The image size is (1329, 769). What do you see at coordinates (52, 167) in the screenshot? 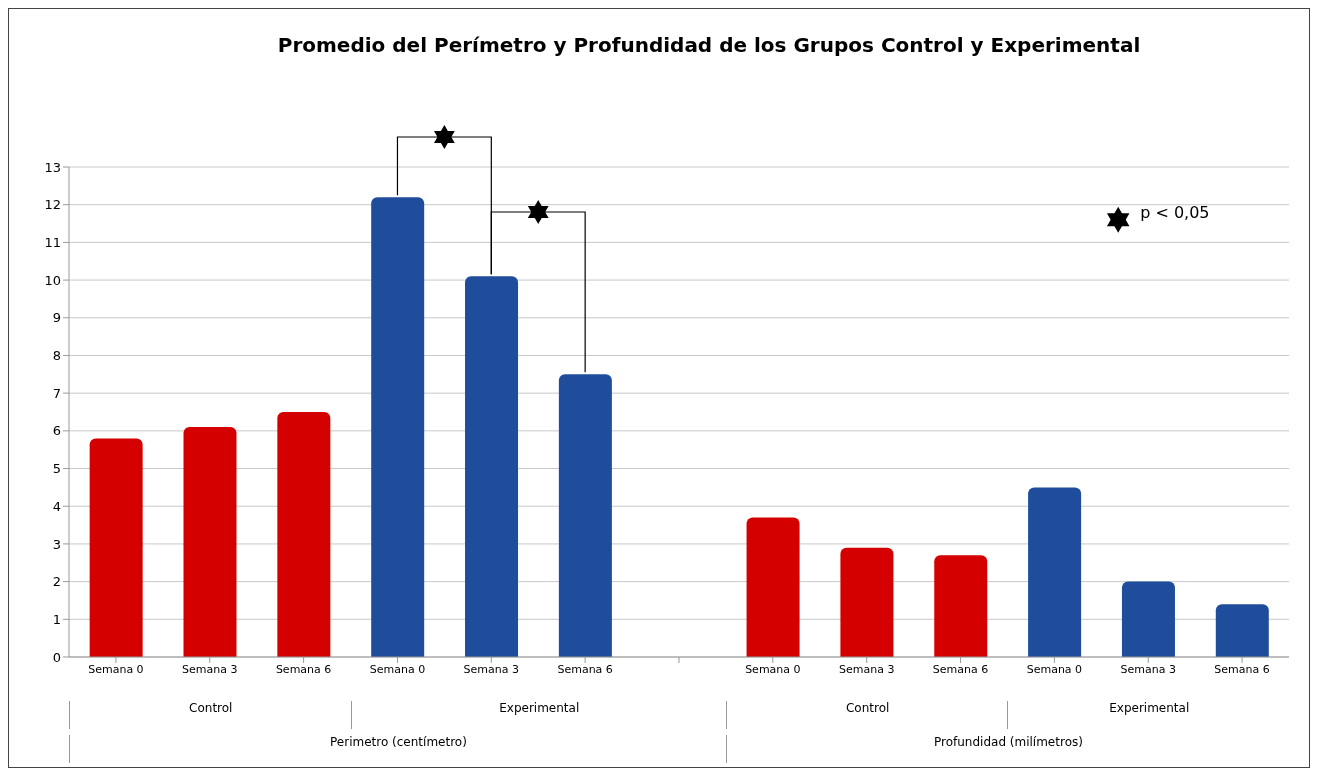
I see `y-tick-label: 13` at bounding box center [52, 167].